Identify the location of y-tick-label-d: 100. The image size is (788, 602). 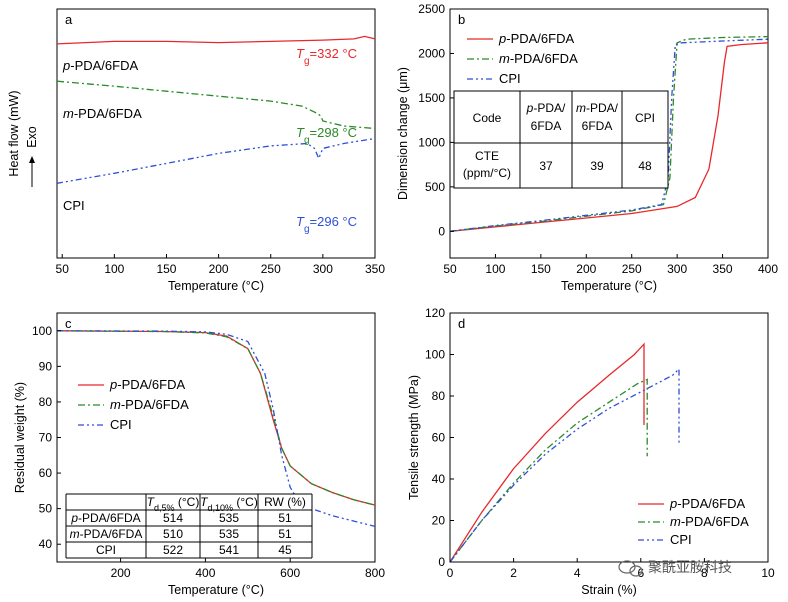
(435, 355).